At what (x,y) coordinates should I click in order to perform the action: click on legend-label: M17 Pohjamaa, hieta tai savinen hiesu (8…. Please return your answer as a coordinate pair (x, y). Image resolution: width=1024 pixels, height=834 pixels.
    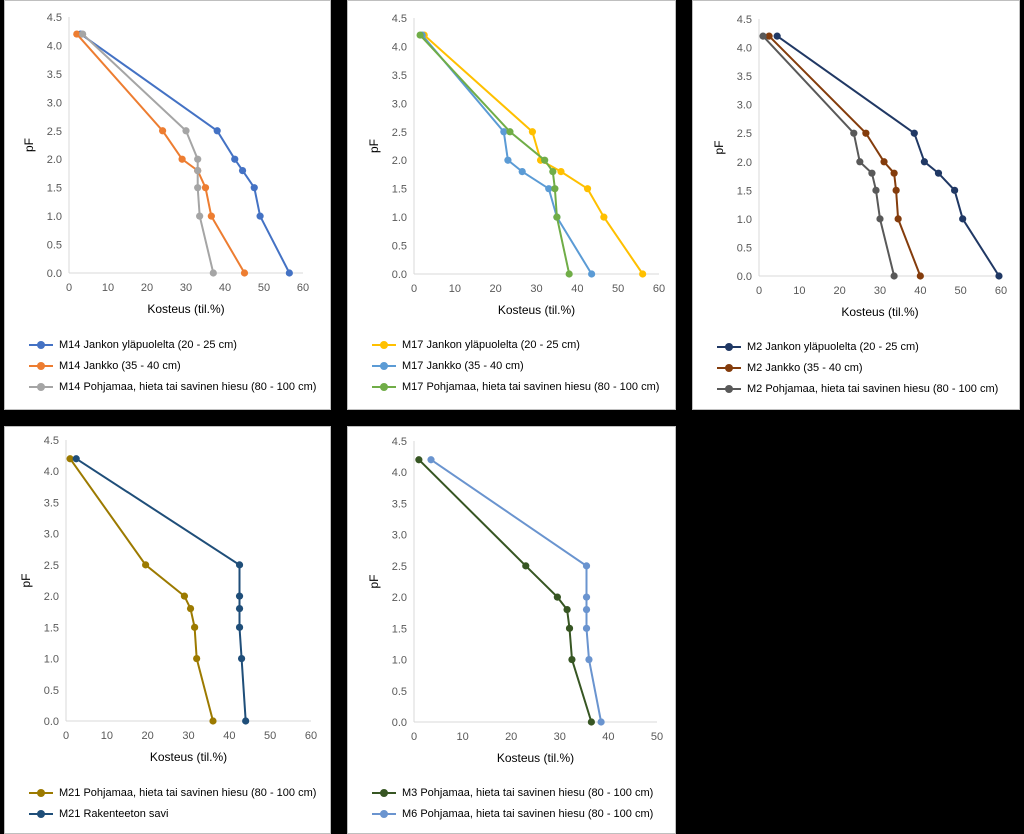
    Looking at the image, I should click on (531, 386).